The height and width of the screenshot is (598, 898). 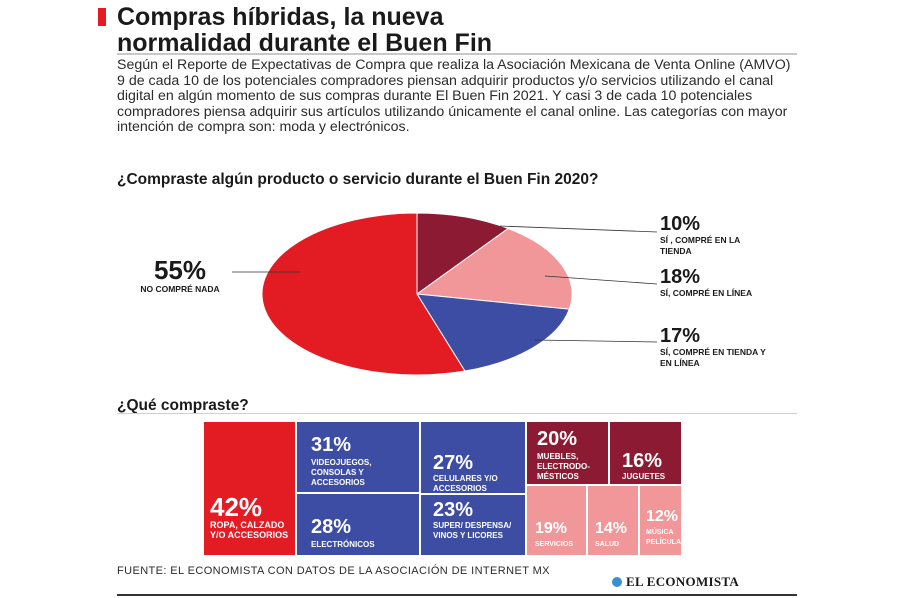 I want to click on tile-value: 27%, so click(x=453, y=463).